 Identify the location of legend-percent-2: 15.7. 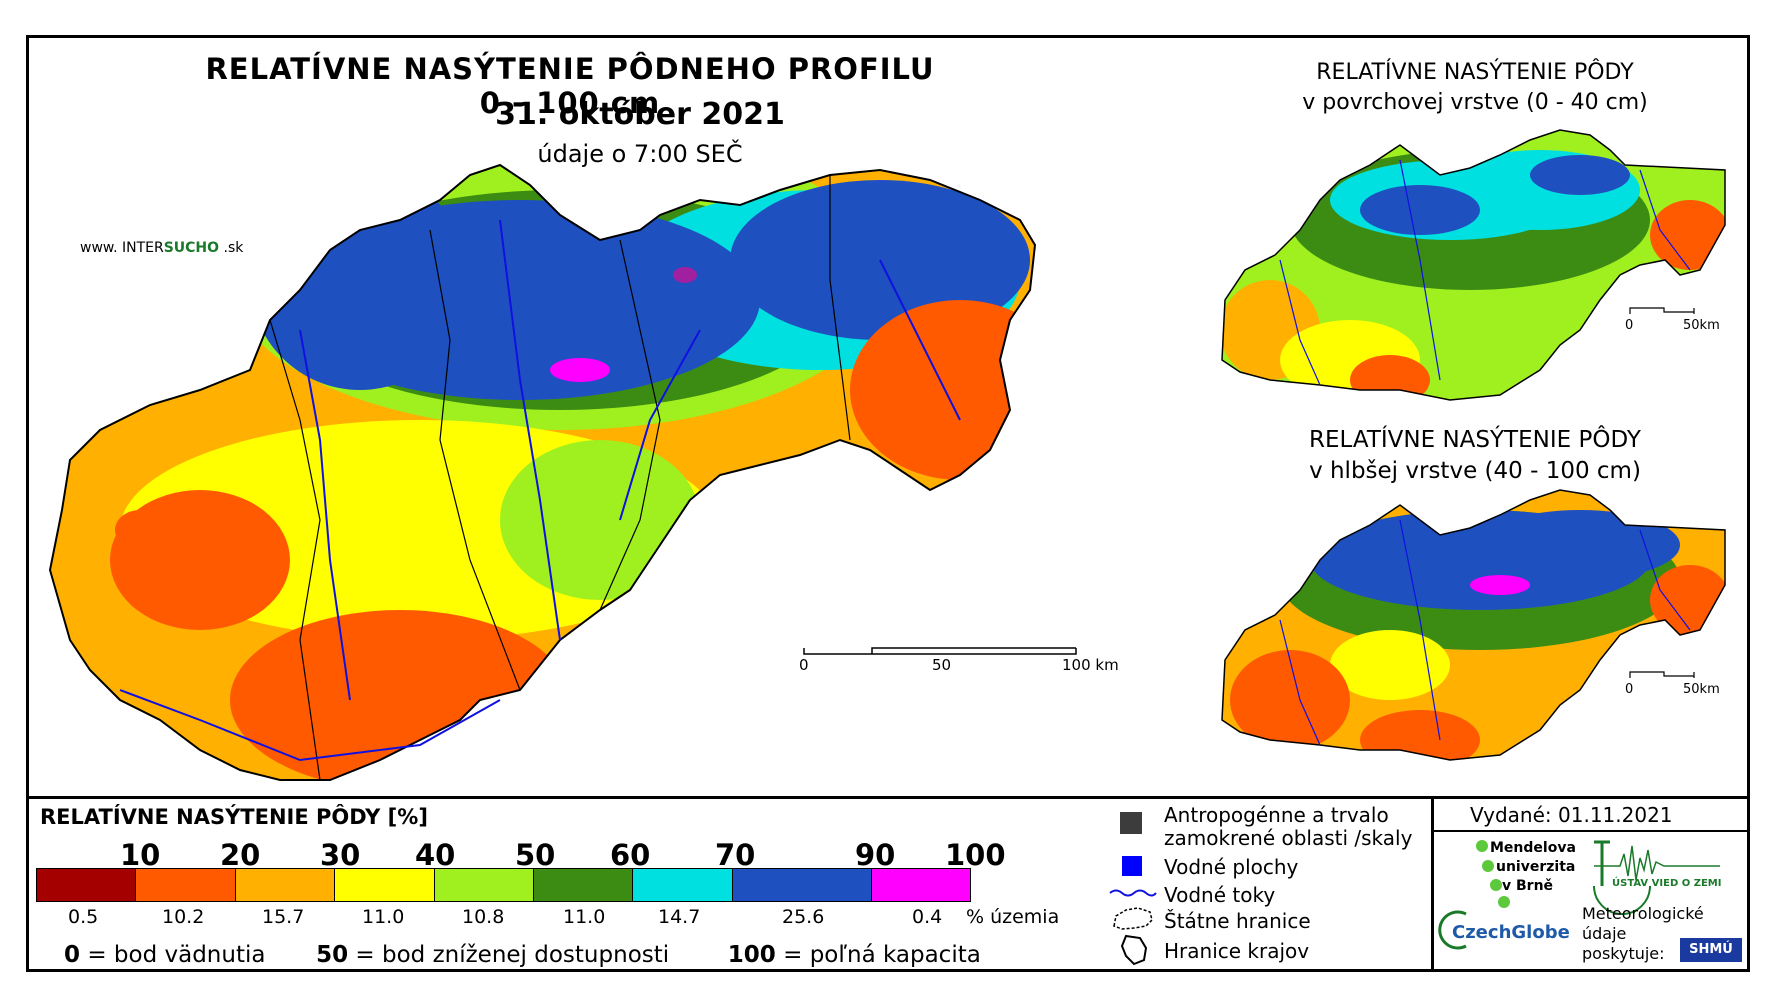
(283, 917).